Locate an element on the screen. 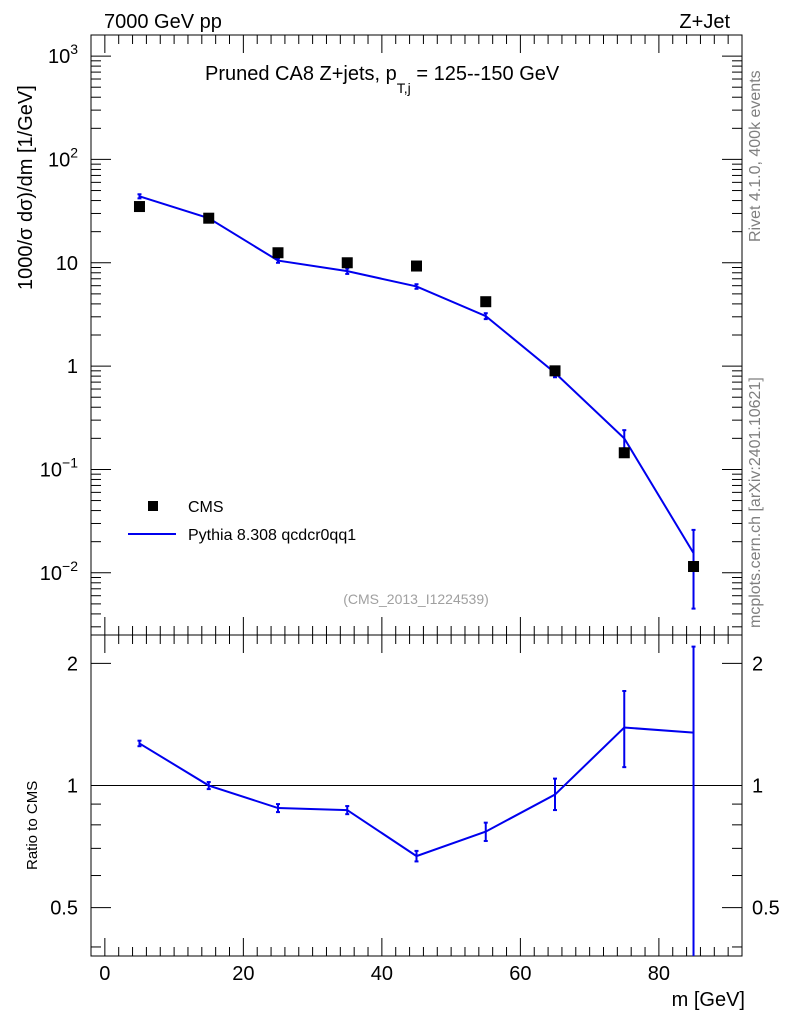  main-y-tick-label: 1 is located at coordinates (72, 367).